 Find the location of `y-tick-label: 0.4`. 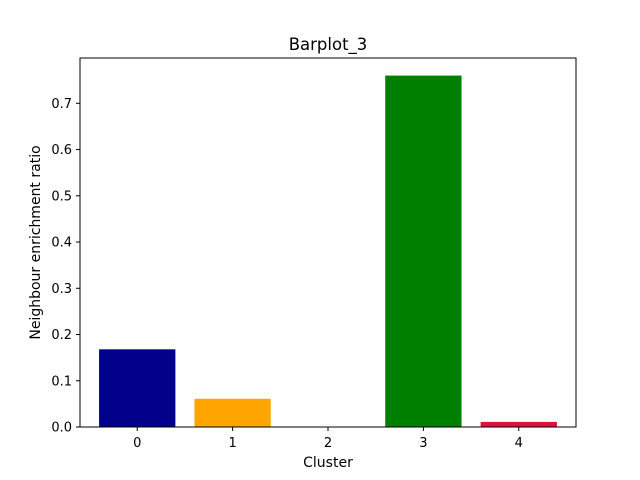

y-tick-label: 0.4 is located at coordinates (61, 243).